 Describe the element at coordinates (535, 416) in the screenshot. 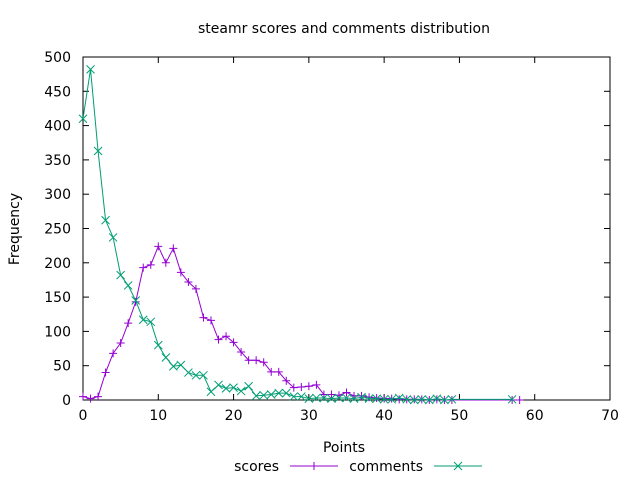

I see `x-tick-label: 60` at that location.